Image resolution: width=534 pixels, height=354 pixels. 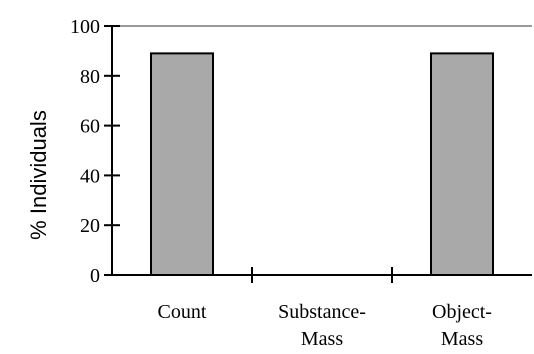 I want to click on y-axis-title: % Individuals, so click(x=38, y=175).